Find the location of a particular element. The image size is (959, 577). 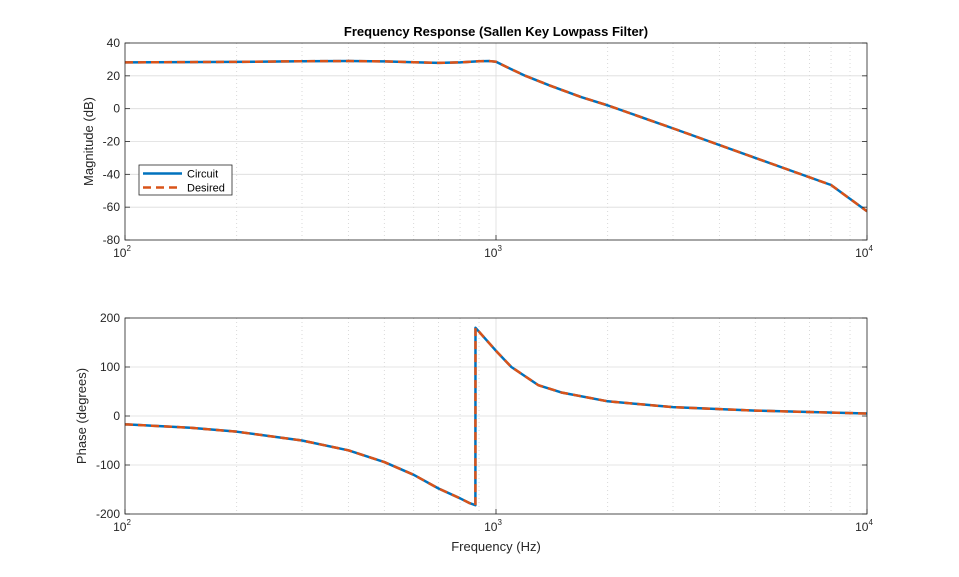

phase-y-tick-label: -100 is located at coordinates (108, 465).